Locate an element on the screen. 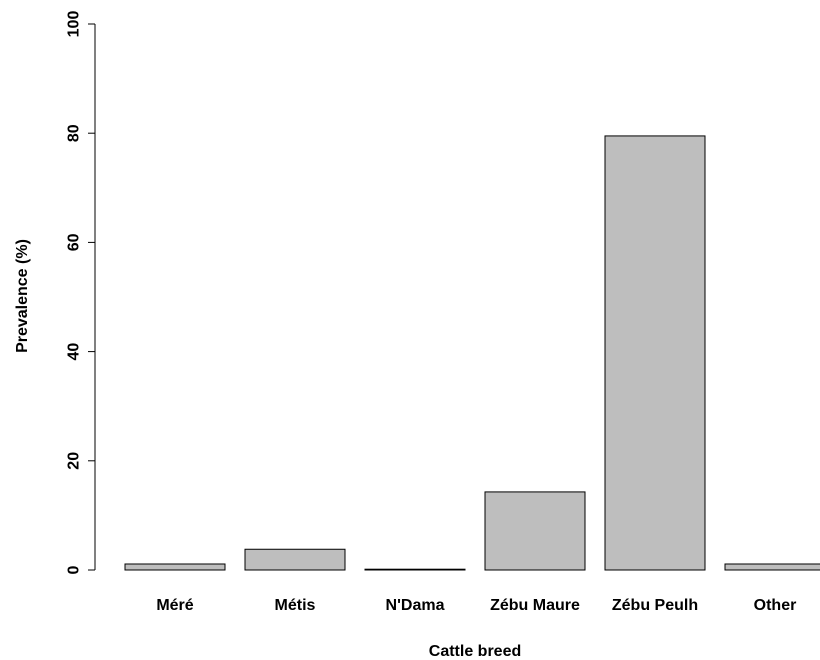 This screenshot has height=660, width=820. y-tick-label: 0 is located at coordinates (74, 569).